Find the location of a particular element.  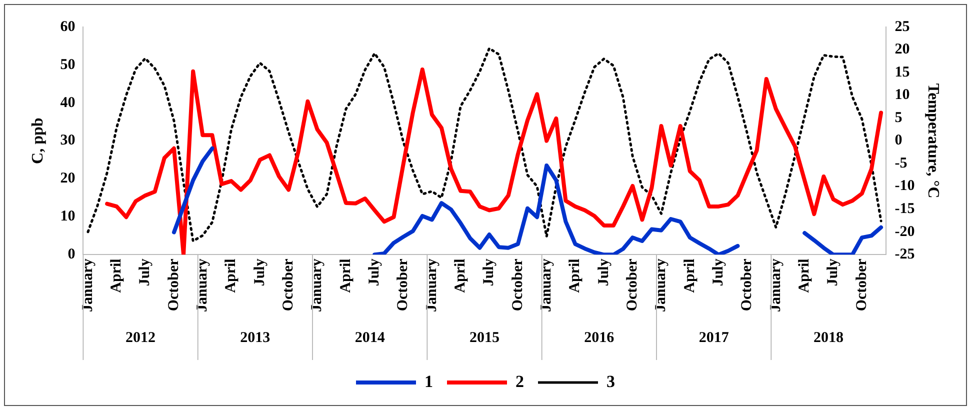

y2-tick-label: -15 is located at coordinates (904, 209).